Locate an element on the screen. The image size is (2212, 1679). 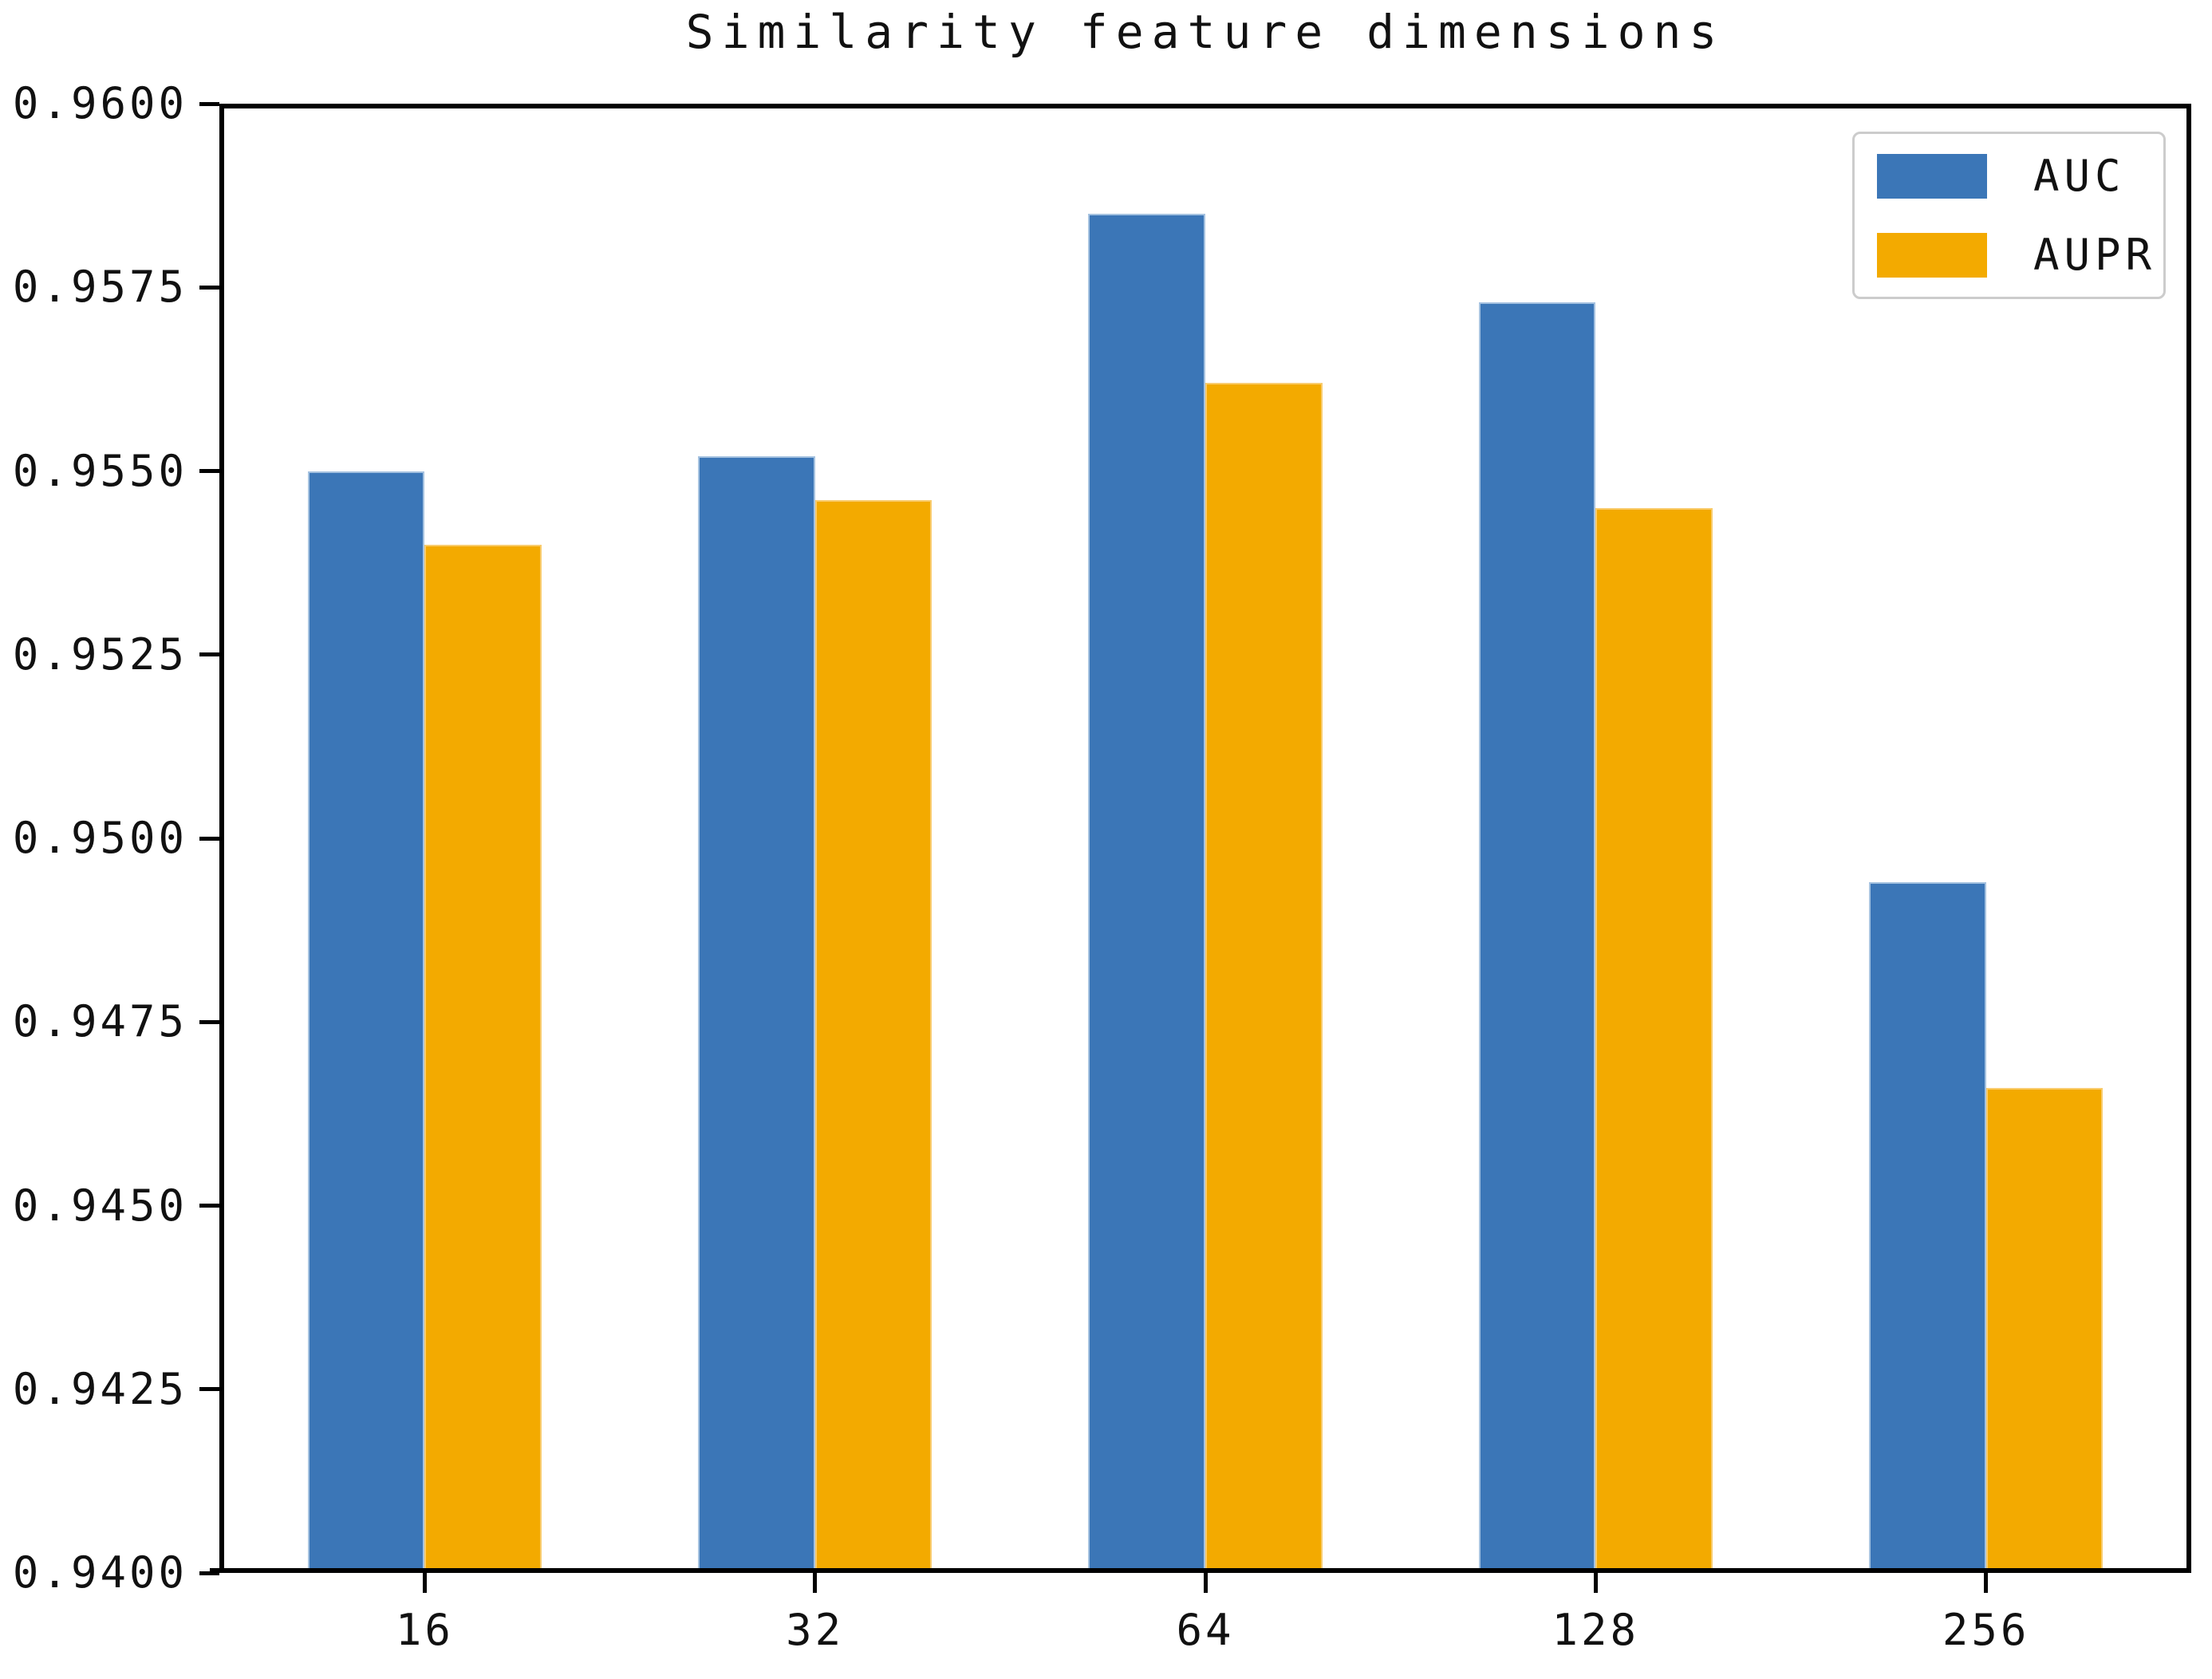
x-tick-label: 64 is located at coordinates (1205, 1630).